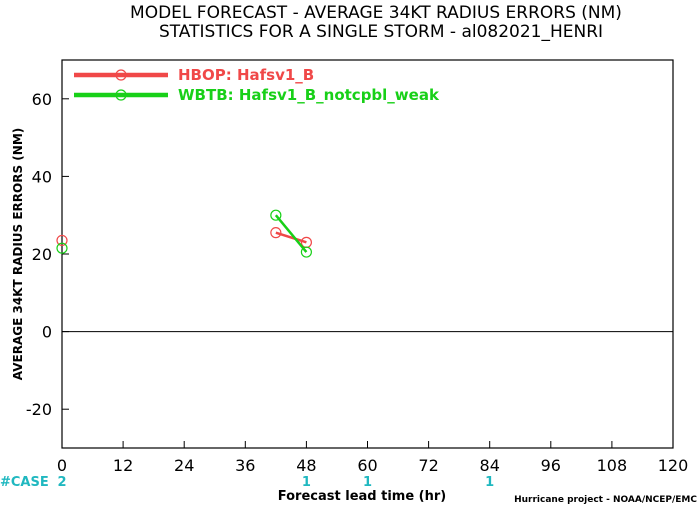 The image size is (700, 506). What do you see at coordinates (18, 254) in the screenshot?
I see `y-axis-label: AVERAGE 34KT RADIUS ERRORS (NM)` at bounding box center [18, 254].